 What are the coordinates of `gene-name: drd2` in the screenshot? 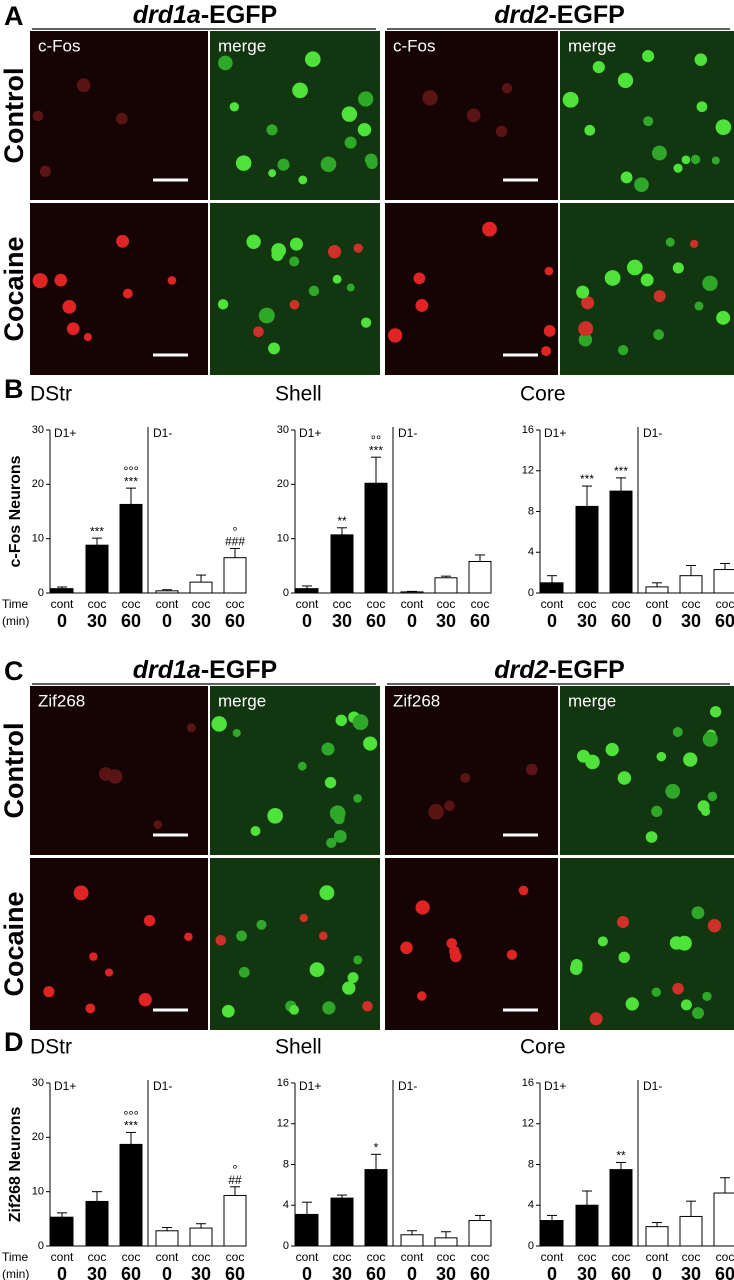 It's located at (521, 15).